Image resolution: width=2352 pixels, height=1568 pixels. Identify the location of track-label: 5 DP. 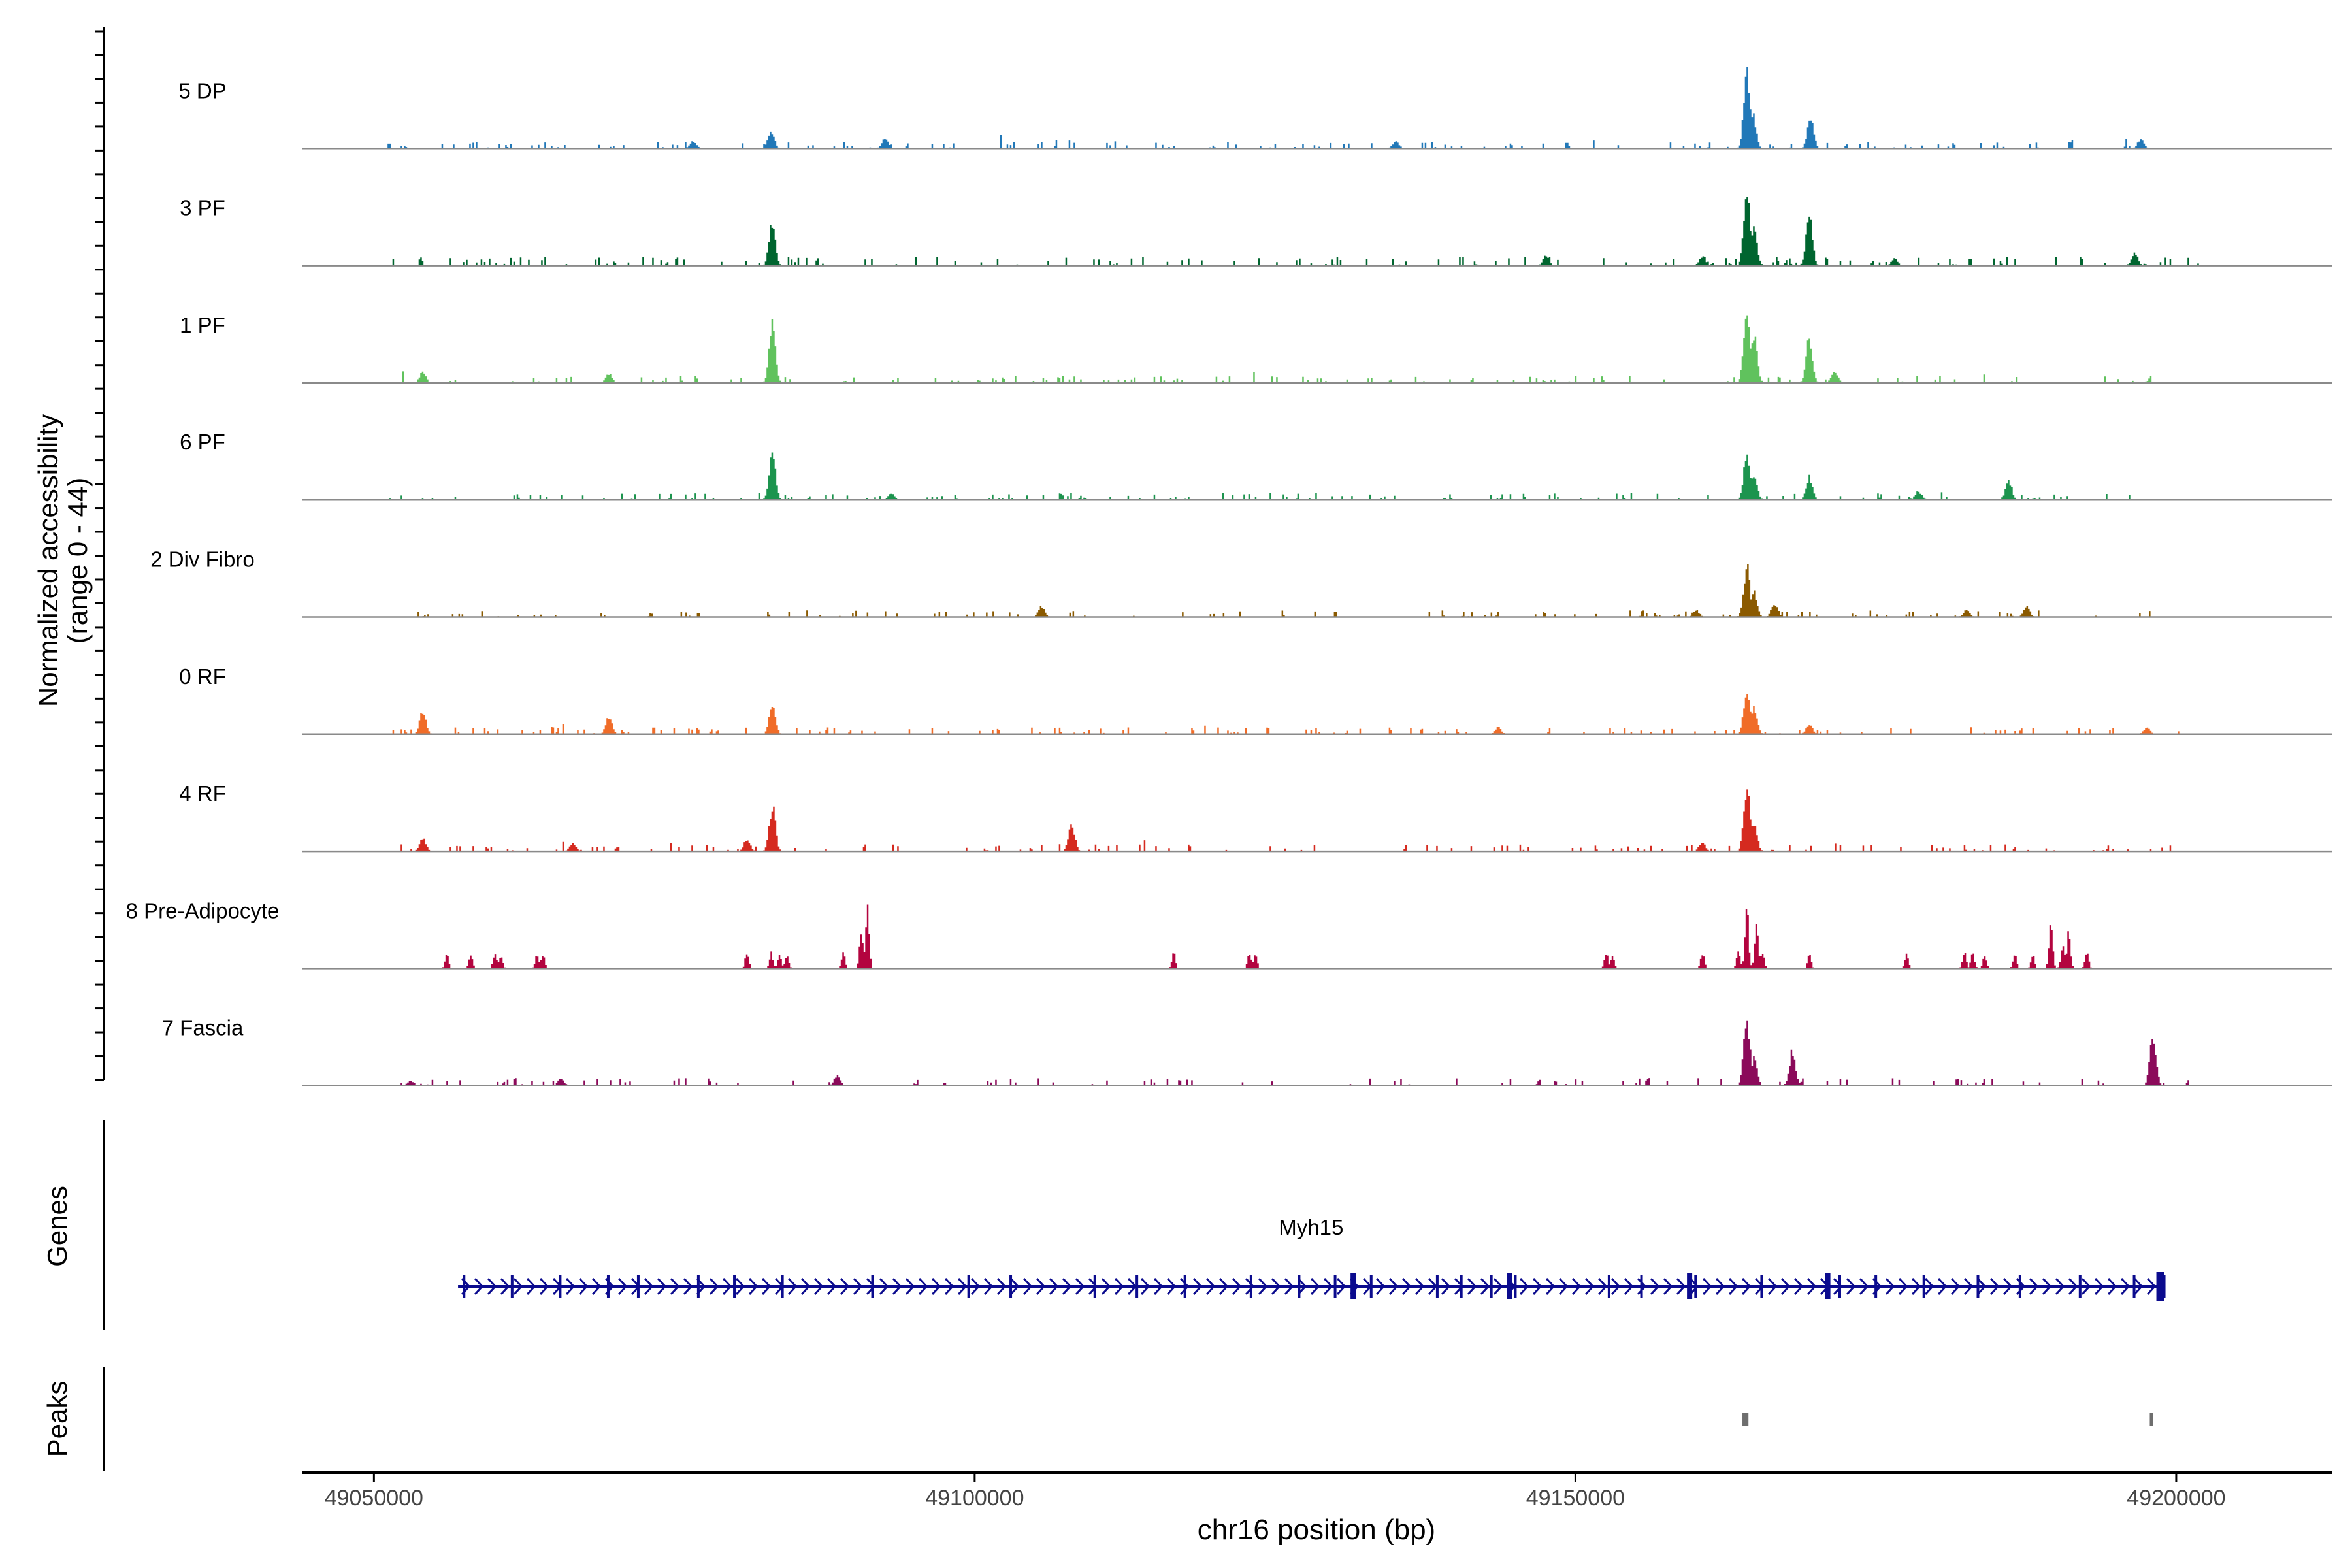
(202, 90).